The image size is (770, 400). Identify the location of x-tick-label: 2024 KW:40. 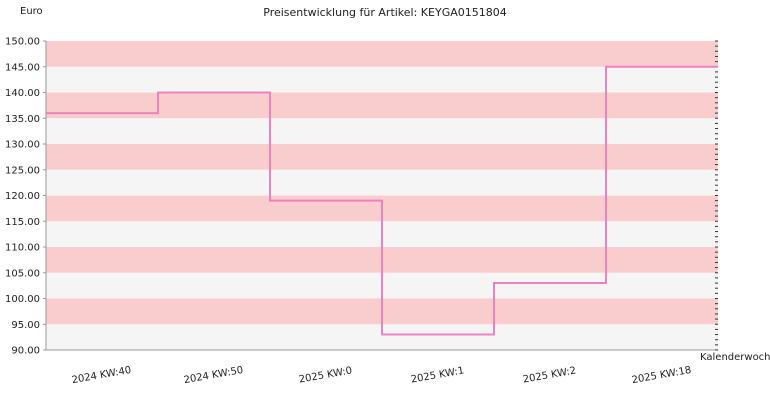
(101, 375).